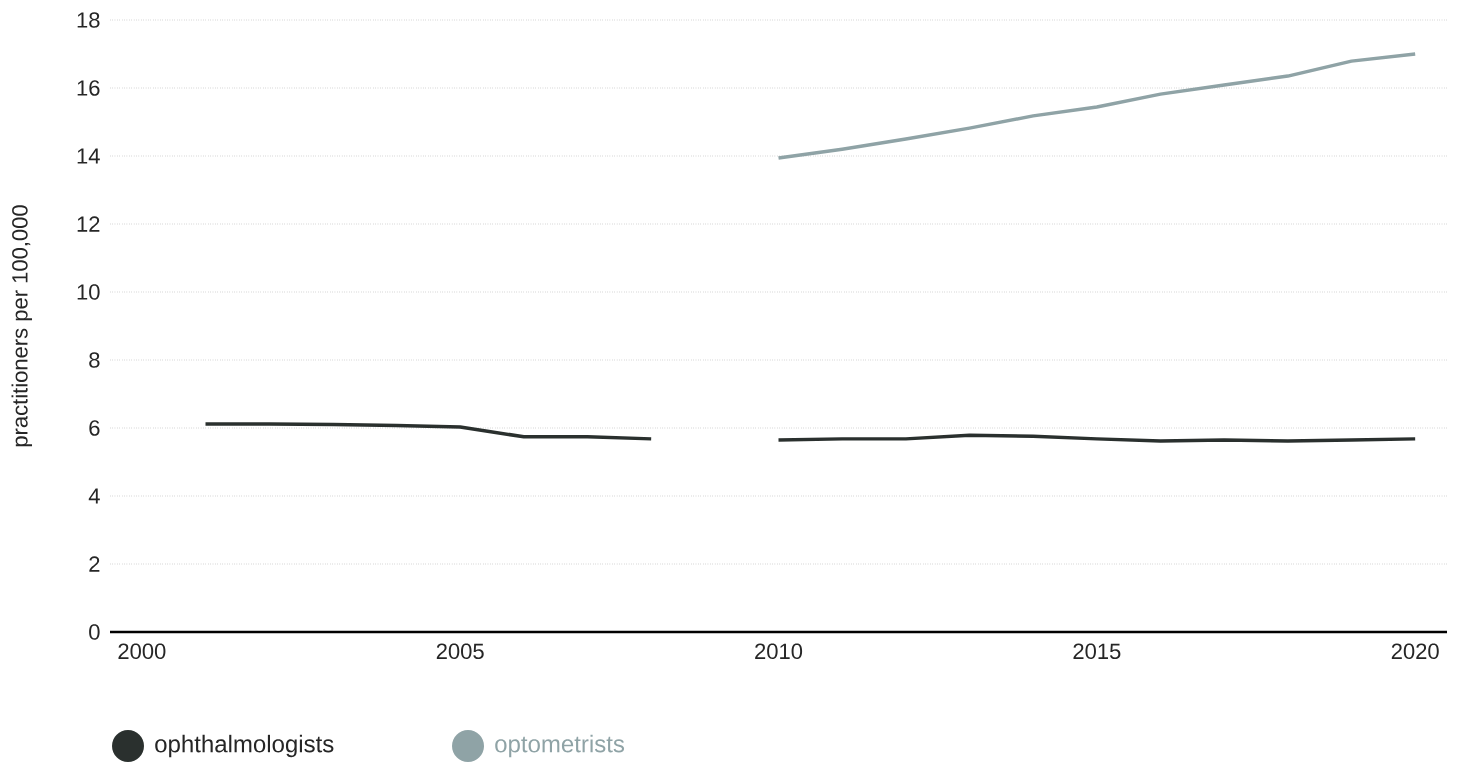  I want to click on y-tick-label: 10, so click(88, 292).